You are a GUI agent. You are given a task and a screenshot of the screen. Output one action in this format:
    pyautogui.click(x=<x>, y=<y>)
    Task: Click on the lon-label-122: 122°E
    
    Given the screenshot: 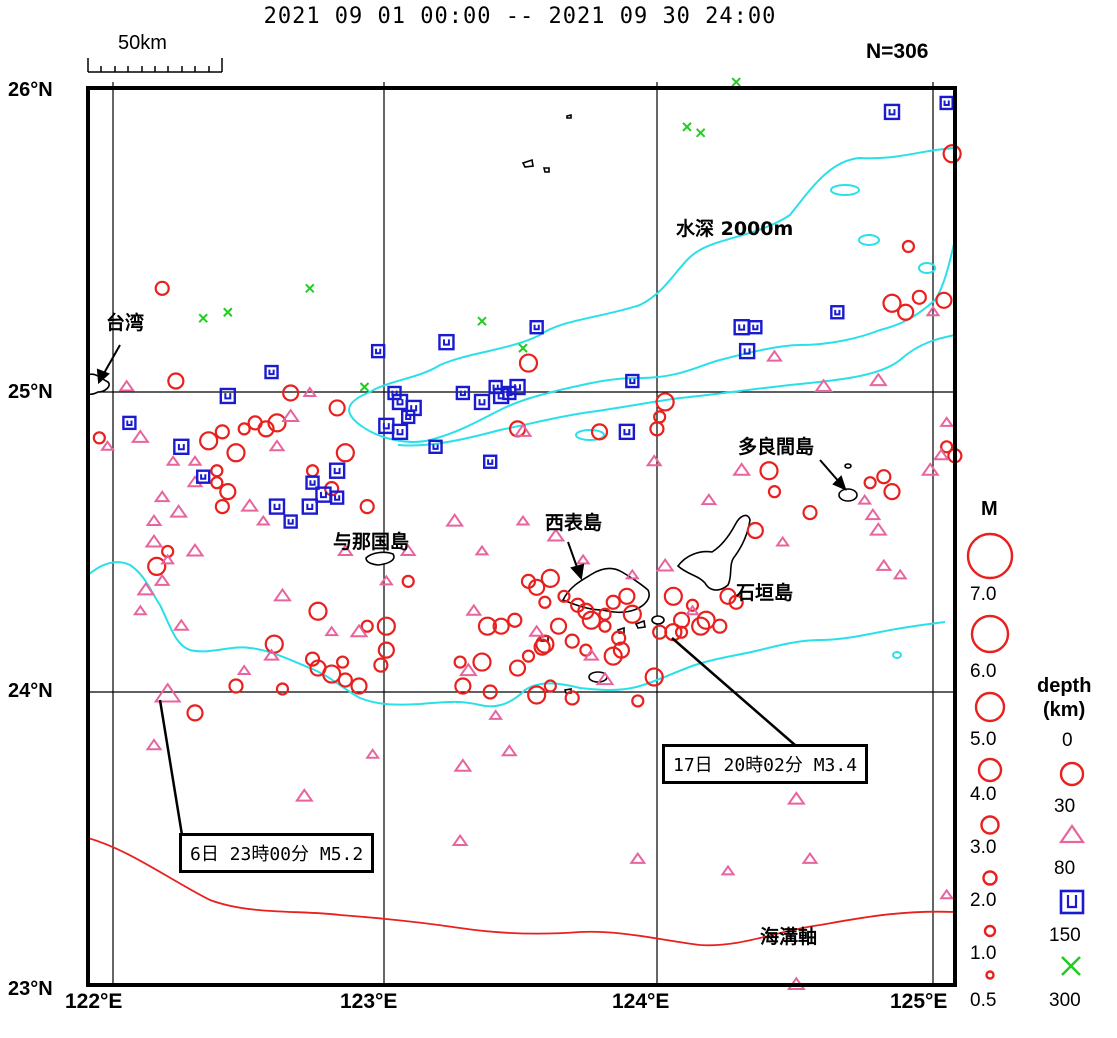 What is the action you would take?
    pyautogui.click(x=94, y=1001)
    